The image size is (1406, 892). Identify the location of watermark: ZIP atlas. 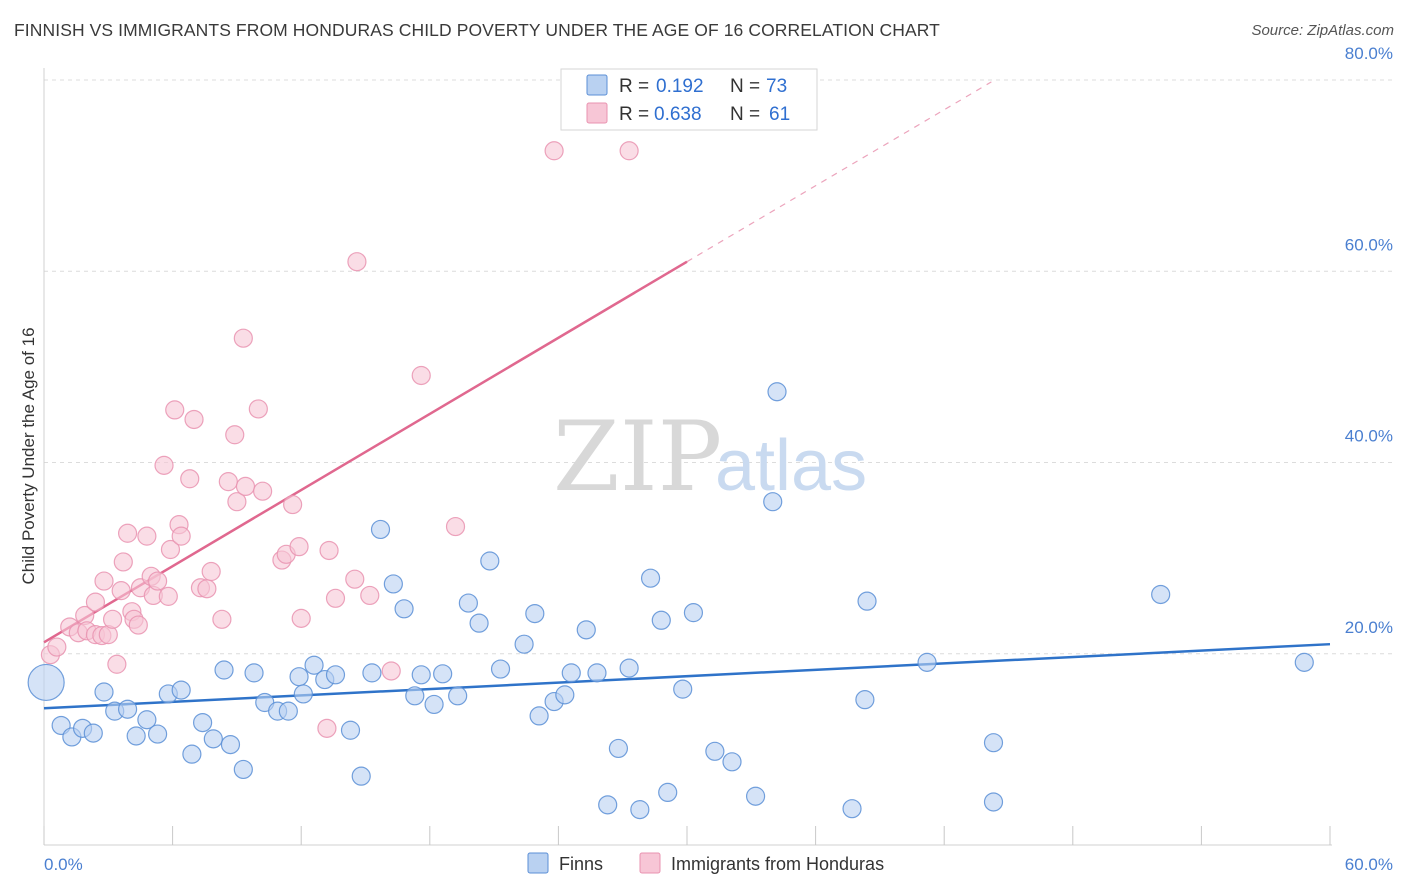
(710, 457).